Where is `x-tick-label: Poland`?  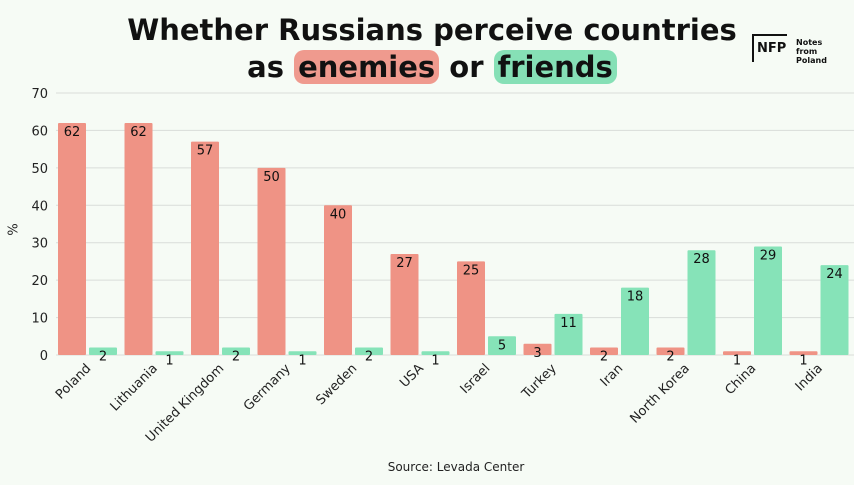
x-tick-label: Poland is located at coordinates (73, 381).